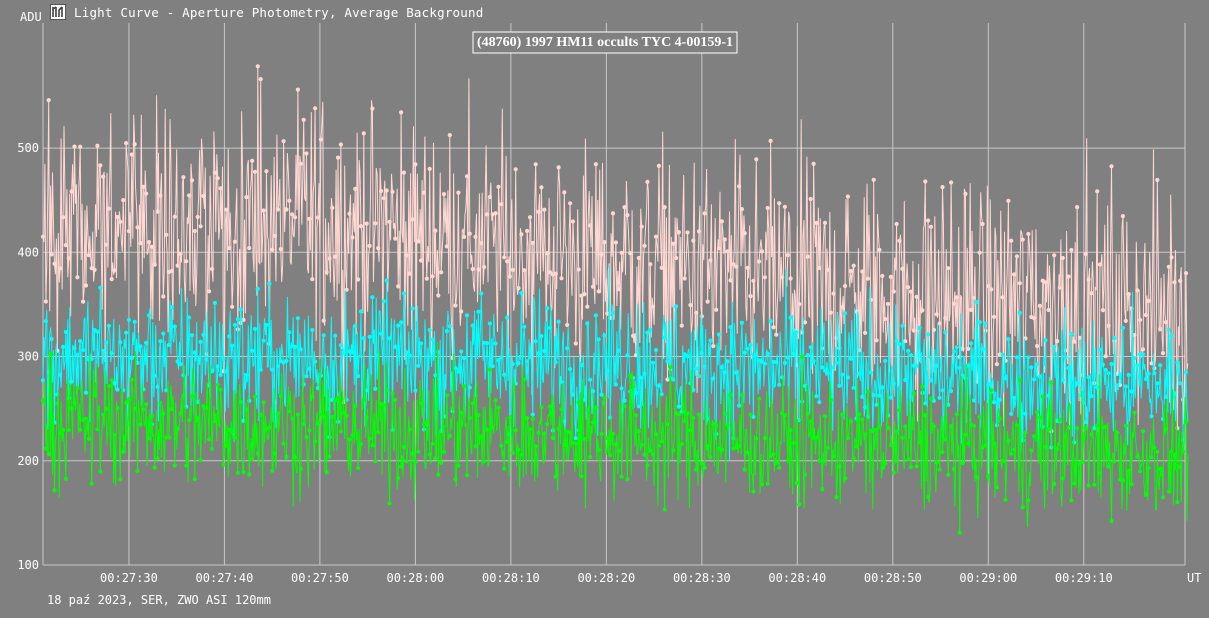  What do you see at coordinates (58, 12) in the screenshot?
I see `app-logo-icon` at bounding box center [58, 12].